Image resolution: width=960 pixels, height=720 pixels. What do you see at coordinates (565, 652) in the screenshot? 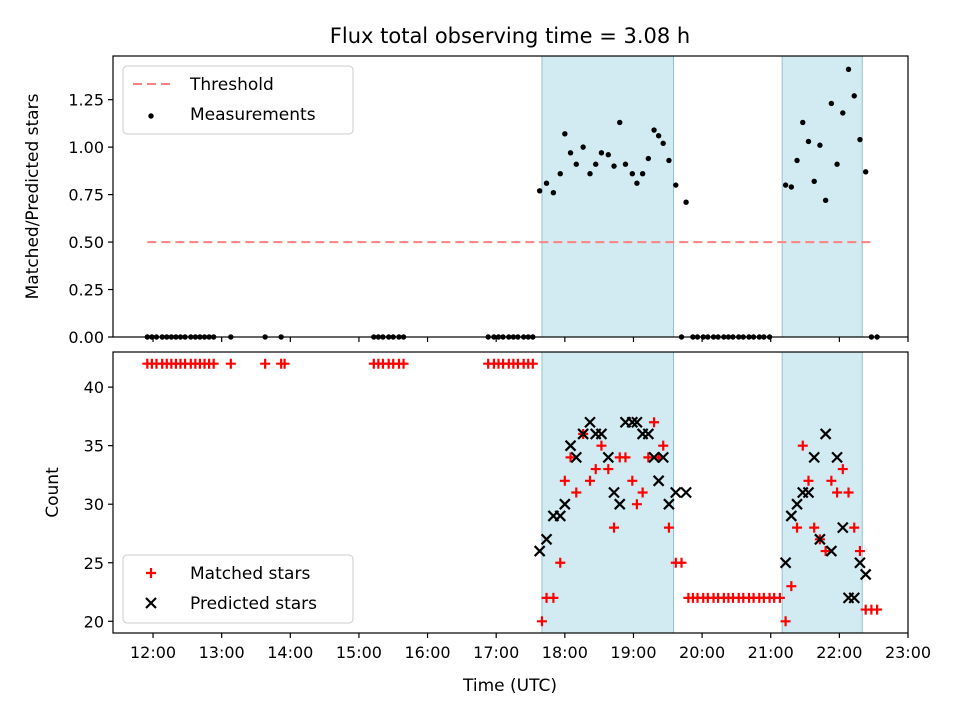
I see `x-tick-label: 18:00` at bounding box center [565, 652].